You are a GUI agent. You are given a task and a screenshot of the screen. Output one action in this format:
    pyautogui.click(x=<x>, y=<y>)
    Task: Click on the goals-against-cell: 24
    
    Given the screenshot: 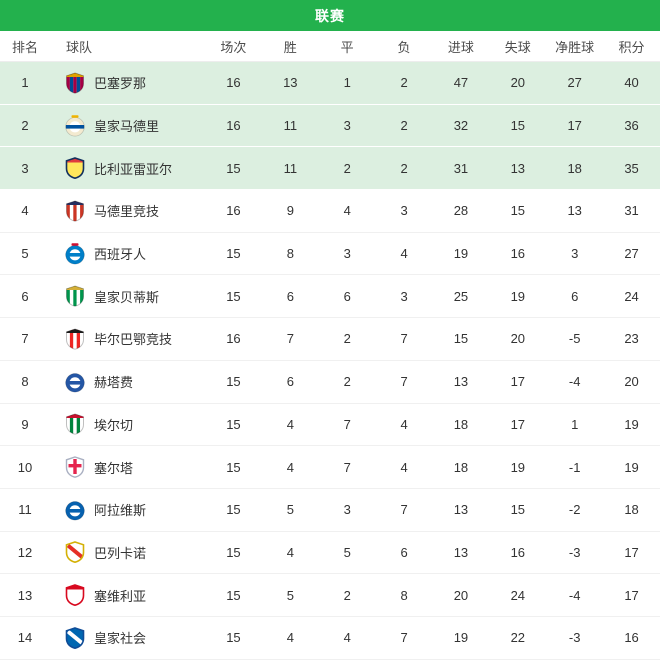 What is the action you would take?
    pyautogui.click(x=518, y=595)
    